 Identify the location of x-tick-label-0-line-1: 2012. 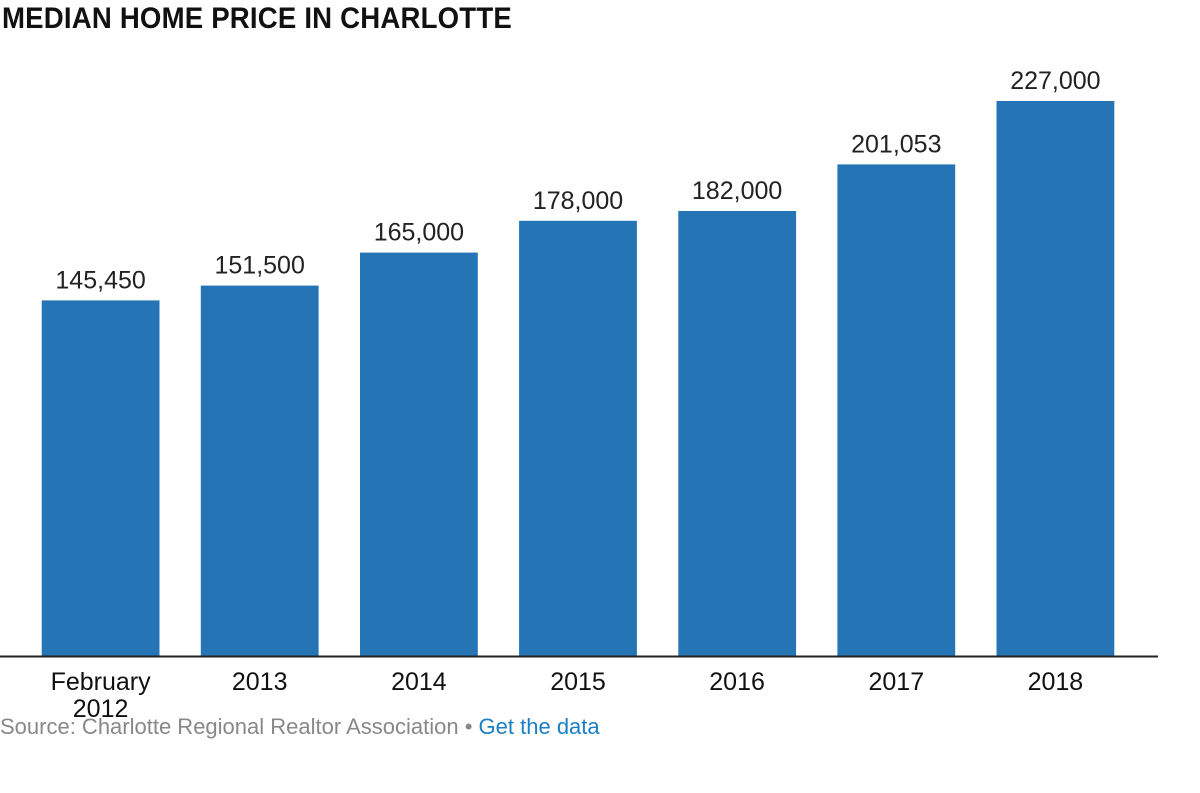
(101, 709).